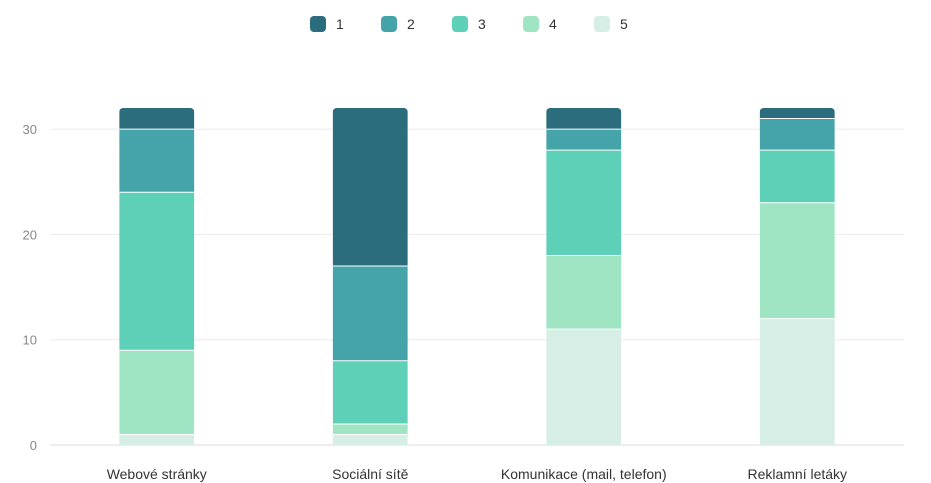 The width and height of the screenshot is (931, 483). Describe the element at coordinates (30, 129) in the screenshot. I see `y-tick-label-30: 30` at that location.